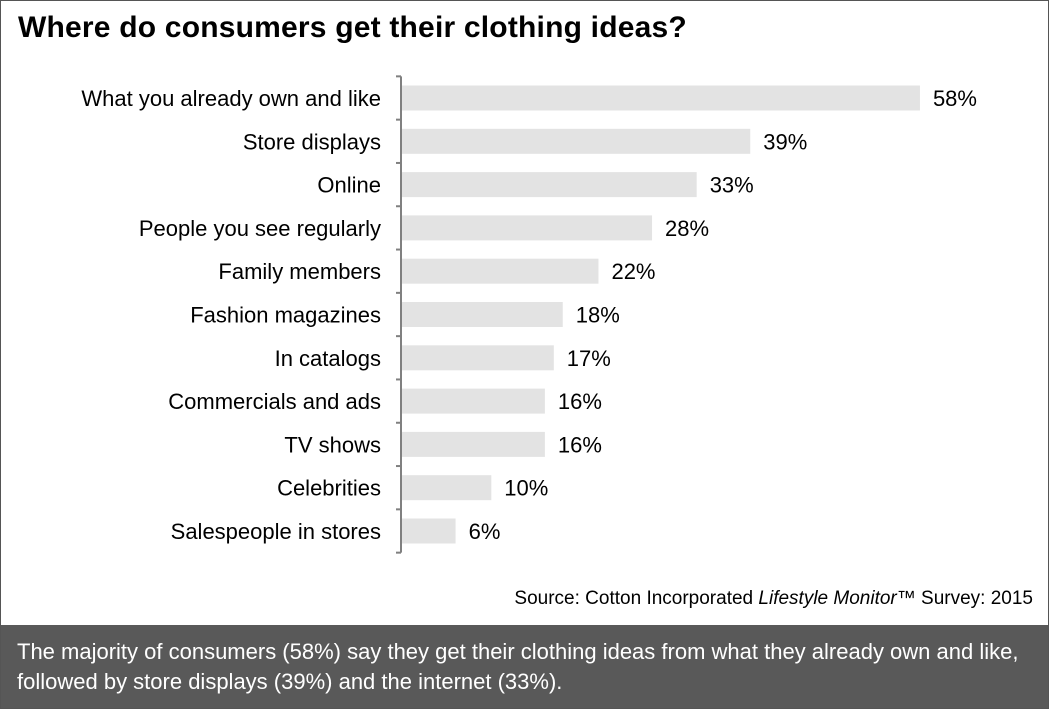  I want to click on source-prefix: Source: Cotton Incorporated, so click(636, 598).